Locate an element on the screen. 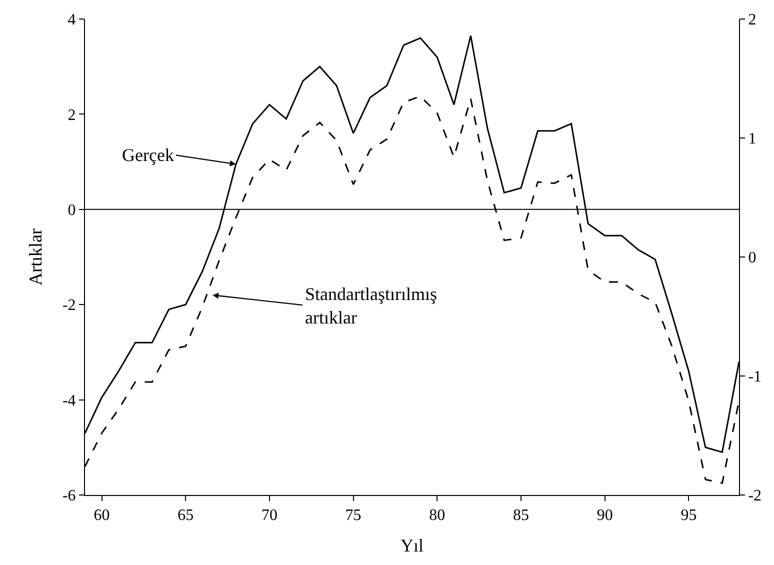  y-axis-title: Artıklar is located at coordinates (36, 257).